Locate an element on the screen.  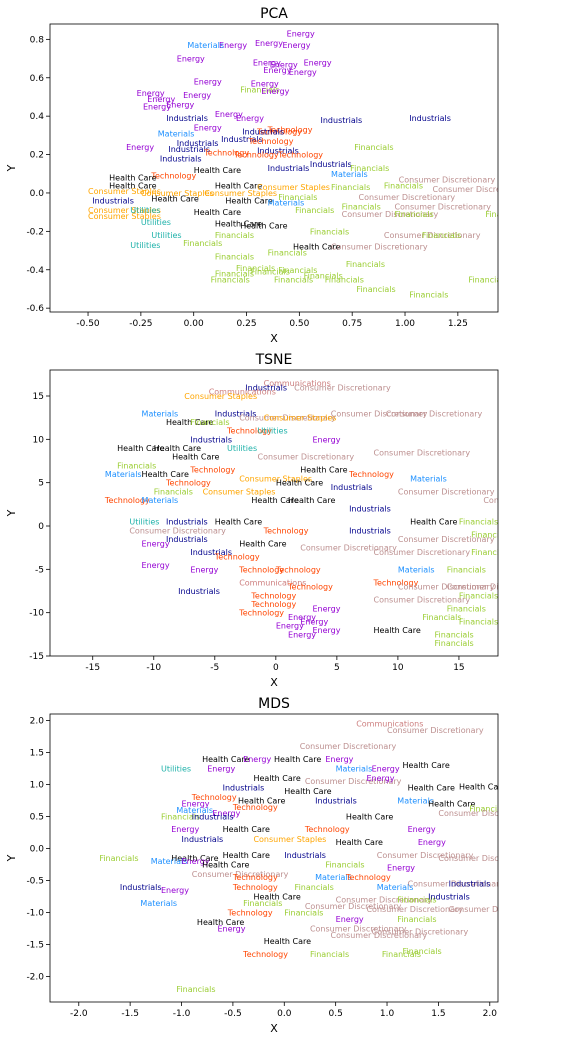
point-label: Communications is located at coordinates (242, 392).